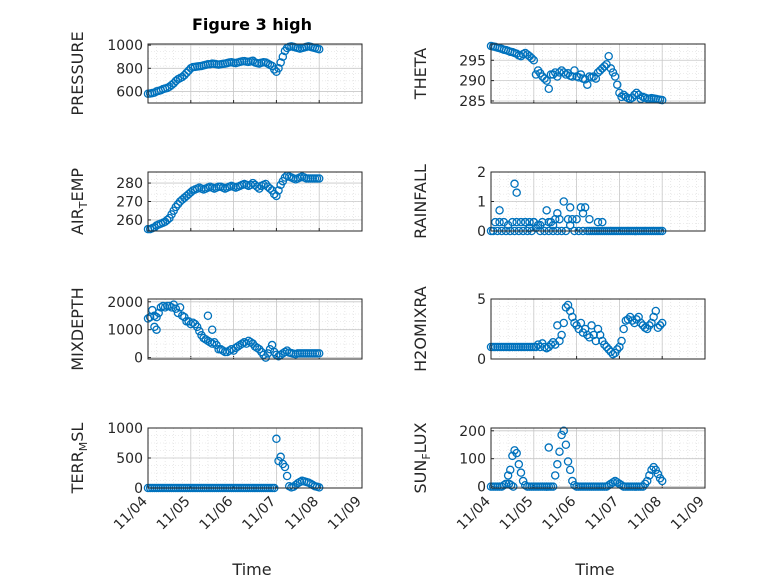 The height and width of the screenshot is (583, 778). Describe the element at coordinates (129, 184) in the screenshot. I see `y-tick-label: 280` at that location.